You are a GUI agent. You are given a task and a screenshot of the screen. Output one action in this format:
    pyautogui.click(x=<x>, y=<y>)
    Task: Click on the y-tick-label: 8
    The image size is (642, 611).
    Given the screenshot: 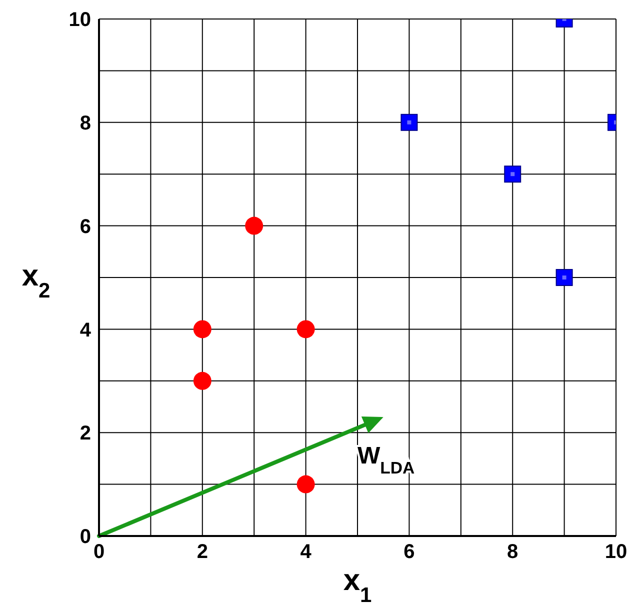 What is the action you would take?
    pyautogui.click(x=85, y=123)
    